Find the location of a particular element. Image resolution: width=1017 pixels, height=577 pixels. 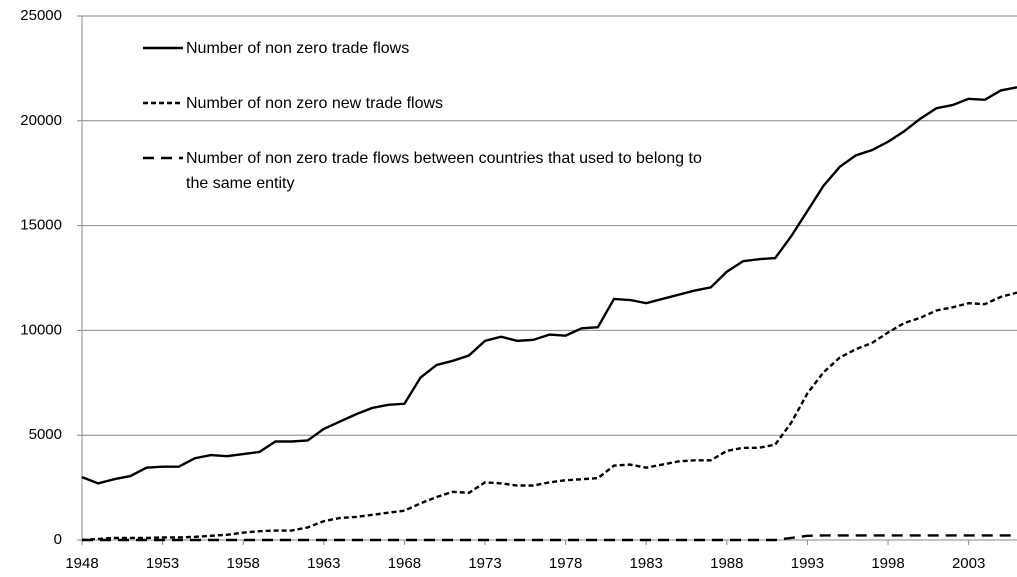

x-tick-label: 1948 is located at coordinates (81, 563).